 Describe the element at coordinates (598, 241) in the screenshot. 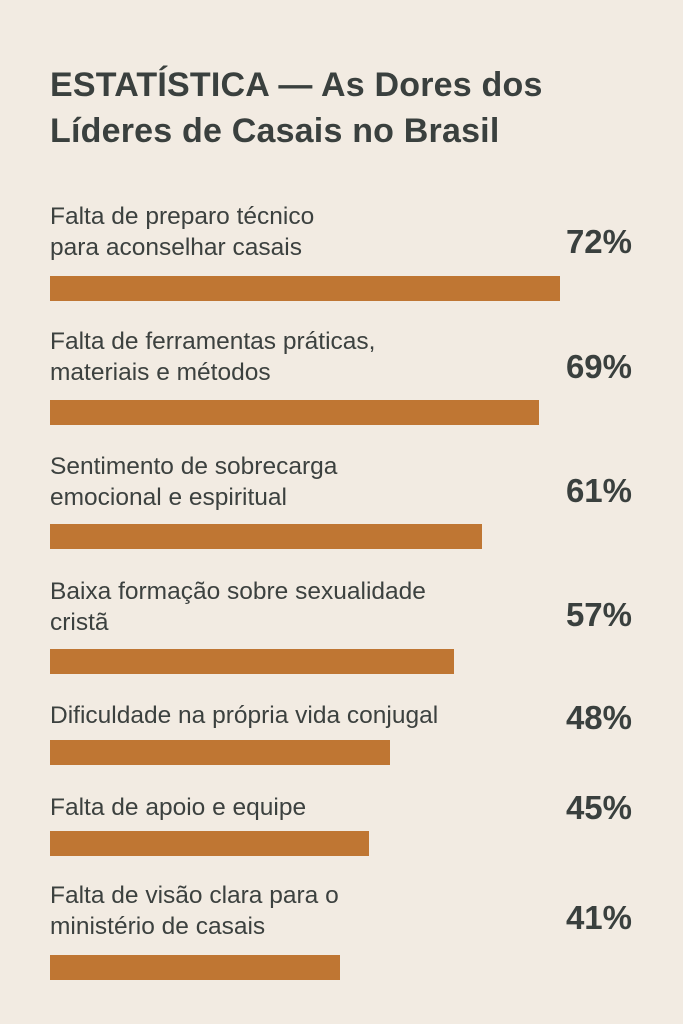

I see `value-label: 72%` at that location.